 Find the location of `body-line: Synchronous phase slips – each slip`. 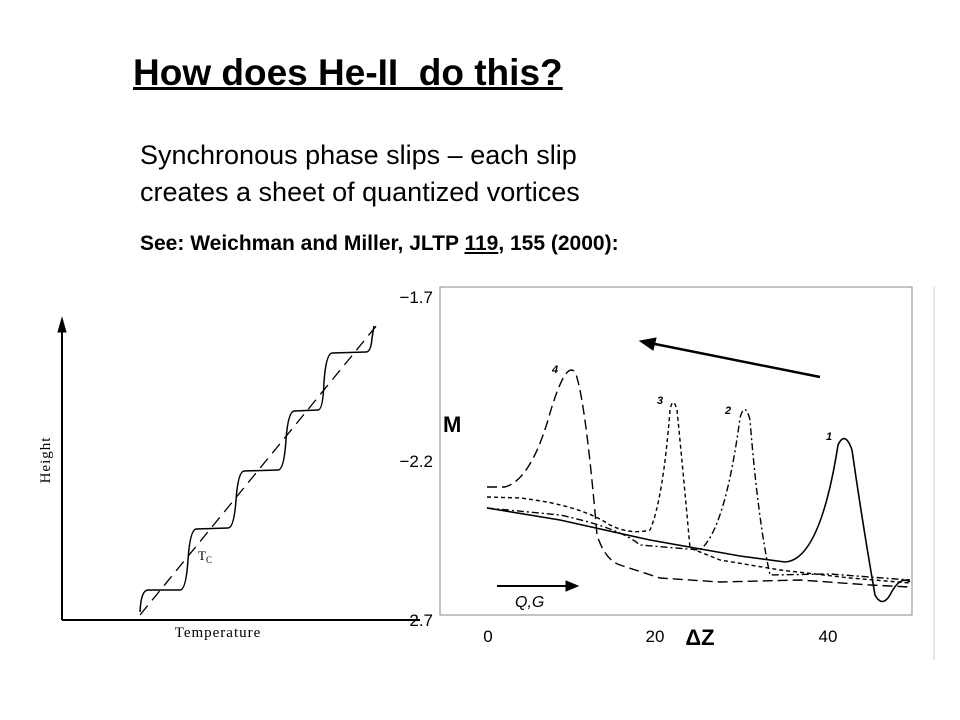

body-line: Synchronous phase slips – each slip is located at coordinates (358, 155).